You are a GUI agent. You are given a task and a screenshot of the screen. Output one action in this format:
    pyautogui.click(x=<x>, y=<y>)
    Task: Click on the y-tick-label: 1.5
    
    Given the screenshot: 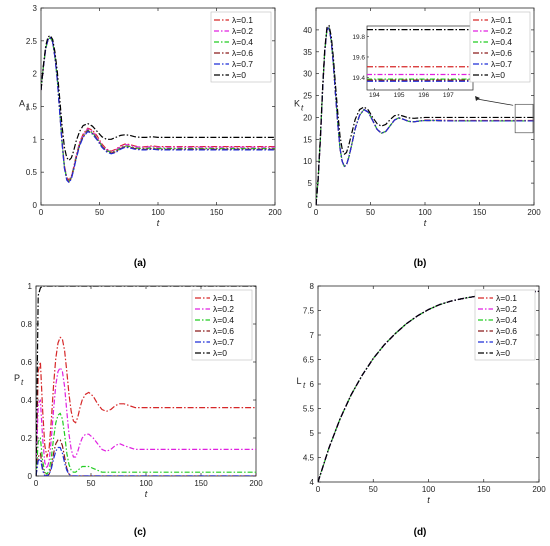 What is the action you would take?
    pyautogui.click(x=32, y=107)
    